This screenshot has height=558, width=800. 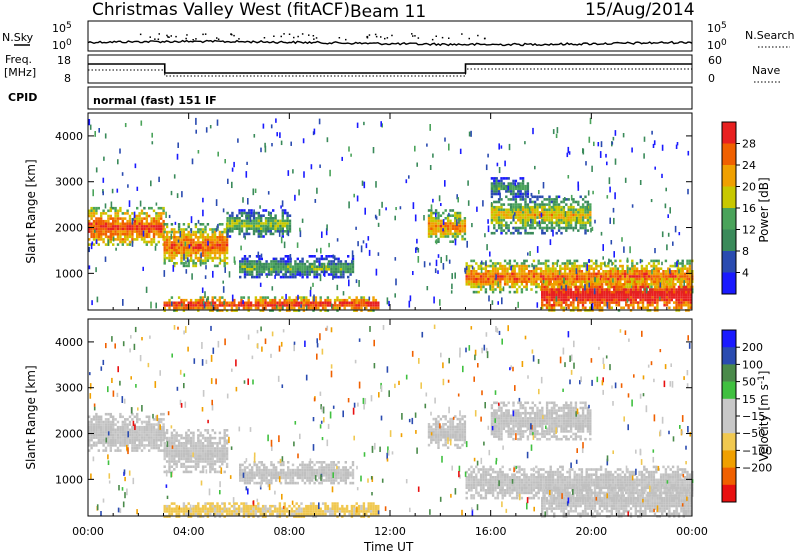 What do you see at coordinates (69, 273) in the screenshot?
I see `y-tick-label: 1000` at bounding box center [69, 273].